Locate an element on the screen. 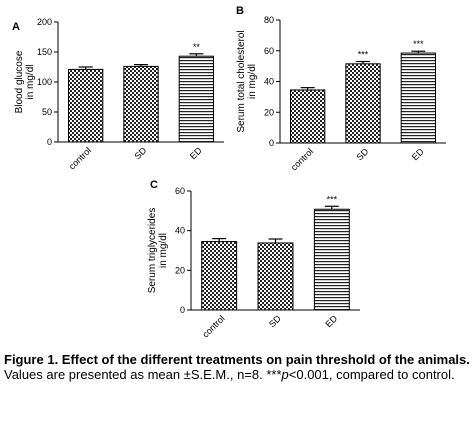 The width and height of the screenshot is (472, 432). y-axis-label-line: Serum total cholesterol is located at coordinates (241, 81).